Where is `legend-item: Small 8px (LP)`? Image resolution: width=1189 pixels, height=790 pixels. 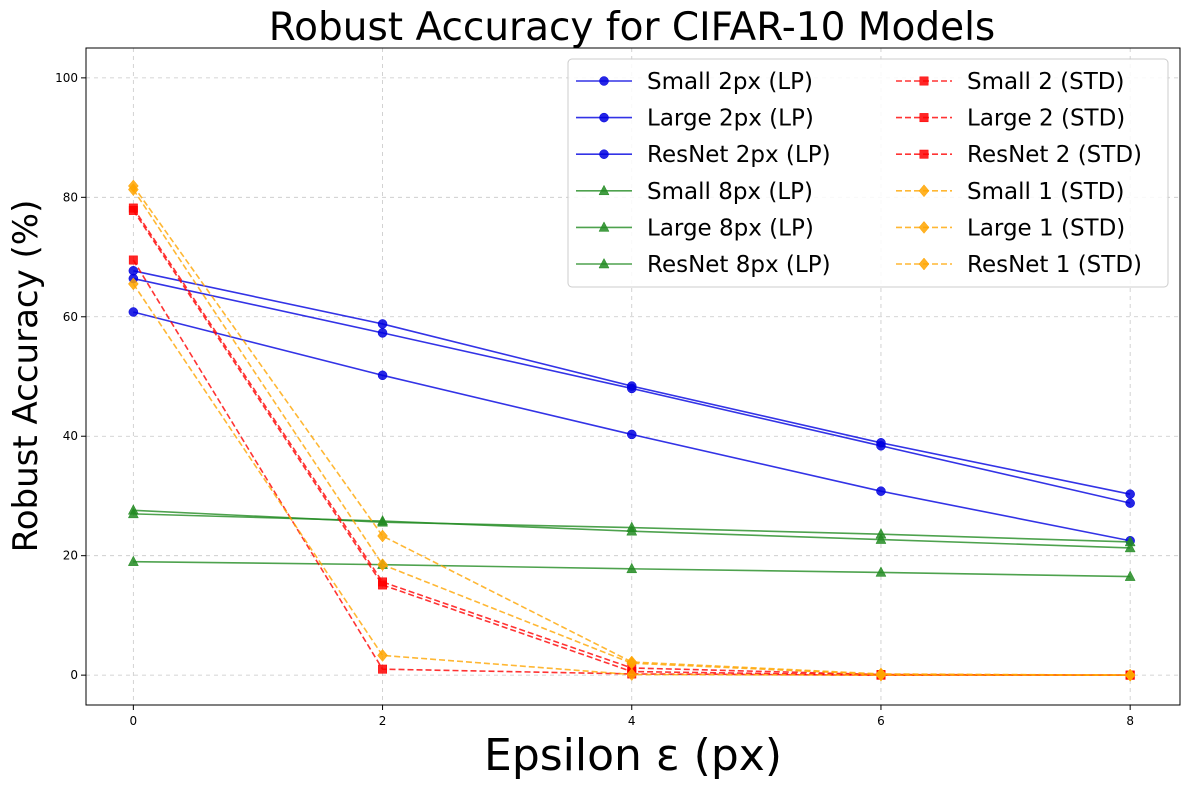 legend-item: Small 8px (LP) is located at coordinates (694, 192).